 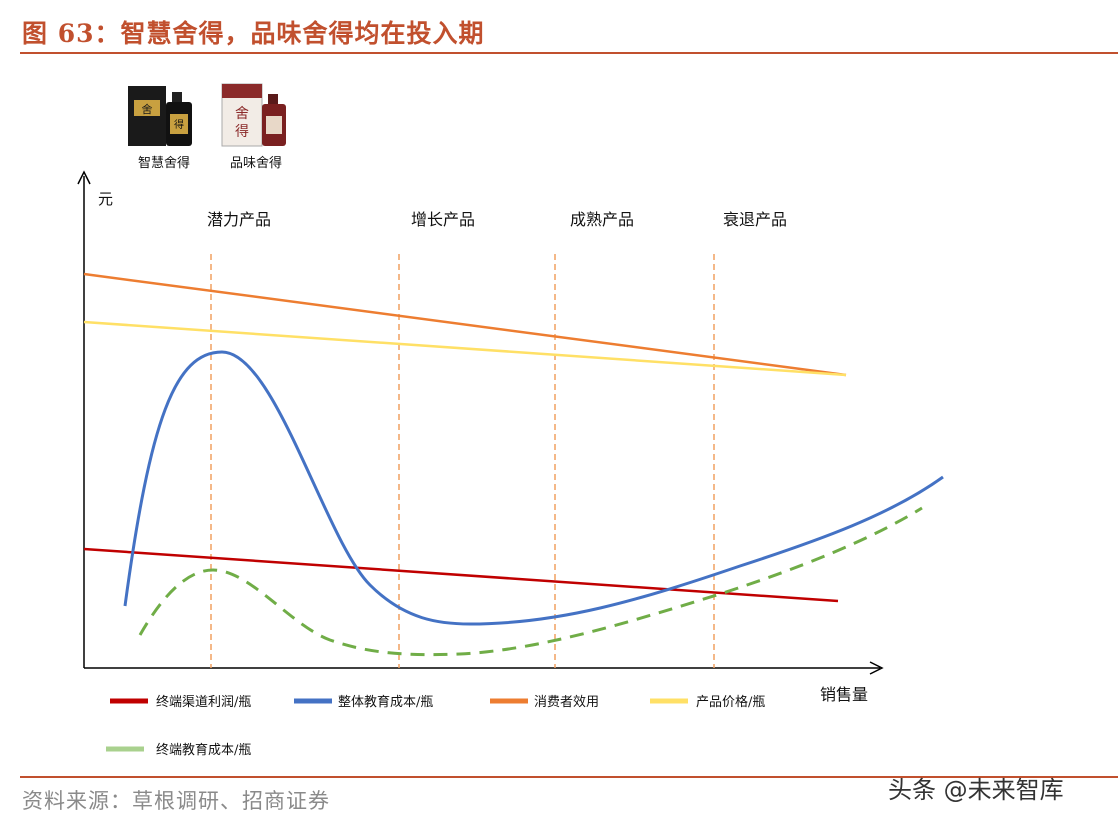 I want to click on legend-item: 产品价格/瓶, so click(x=707, y=702).